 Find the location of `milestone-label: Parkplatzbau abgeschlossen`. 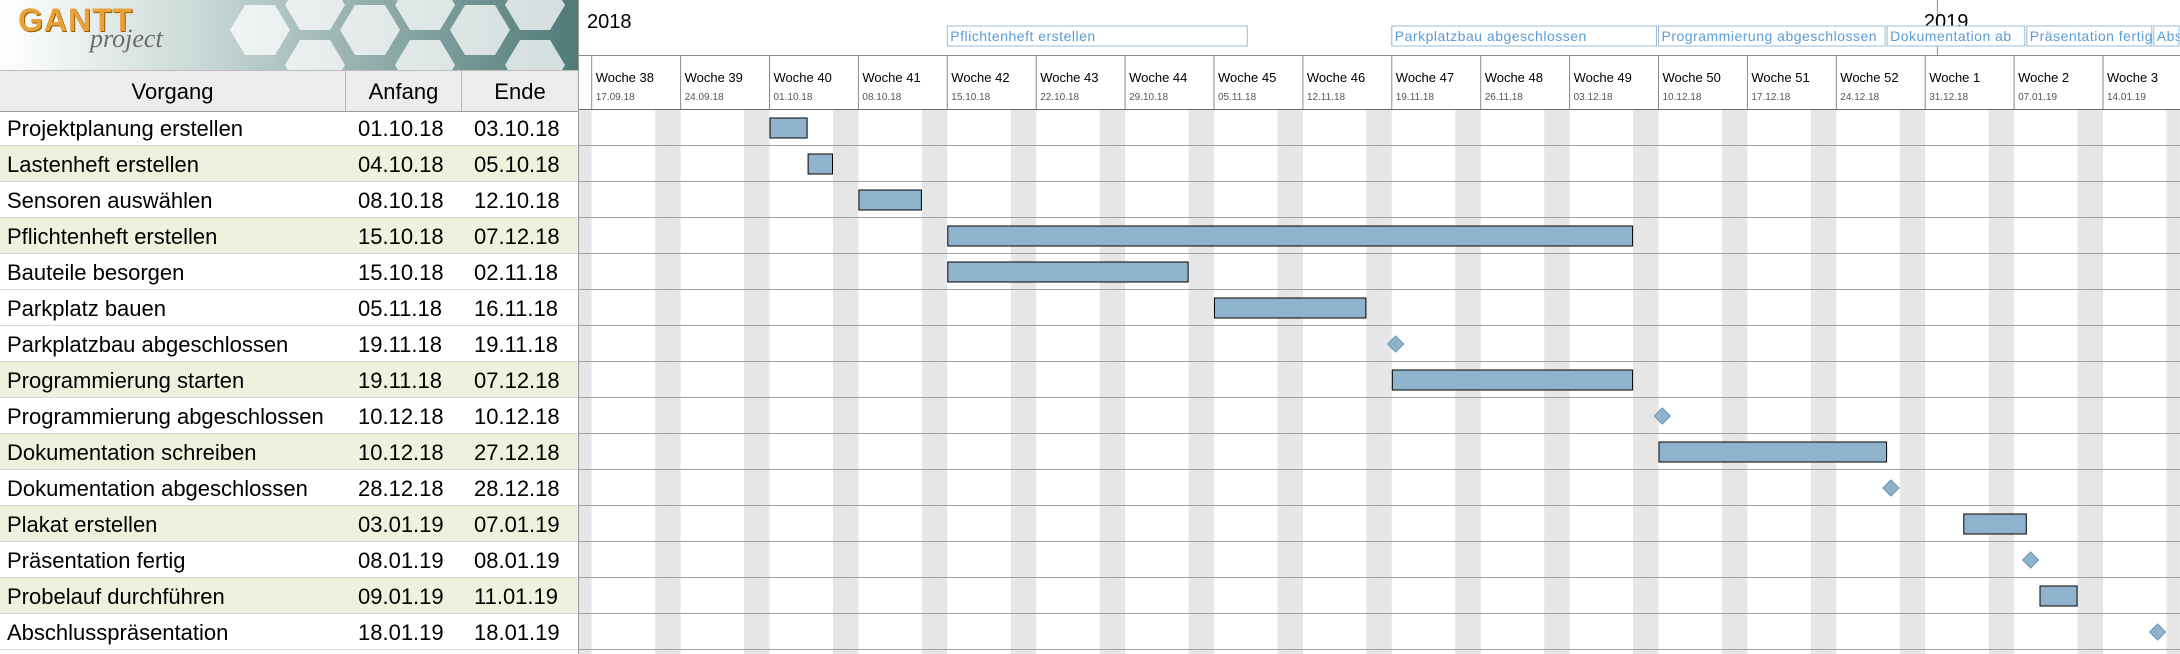

milestone-label: Parkplatzbau abgeschlossen is located at coordinates (1491, 36).